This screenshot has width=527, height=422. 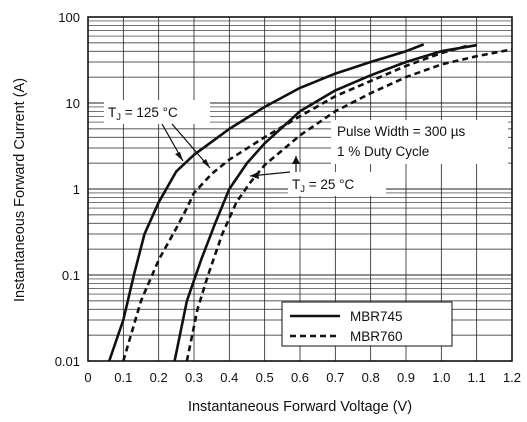 What do you see at coordinates (317, 176) in the screenshot?
I see `annotation-tj-25: TJ = 25 °C` at bounding box center [317, 176].